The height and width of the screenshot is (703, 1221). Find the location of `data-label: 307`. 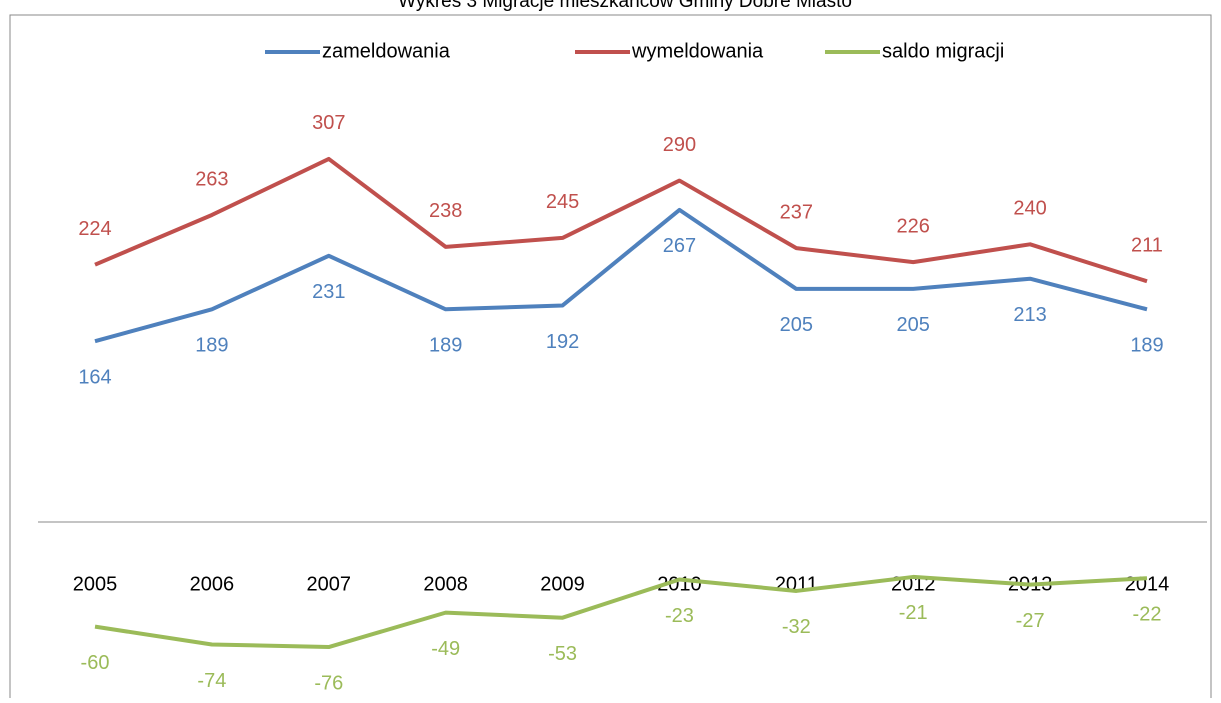

data-label: 307 is located at coordinates (328, 123).